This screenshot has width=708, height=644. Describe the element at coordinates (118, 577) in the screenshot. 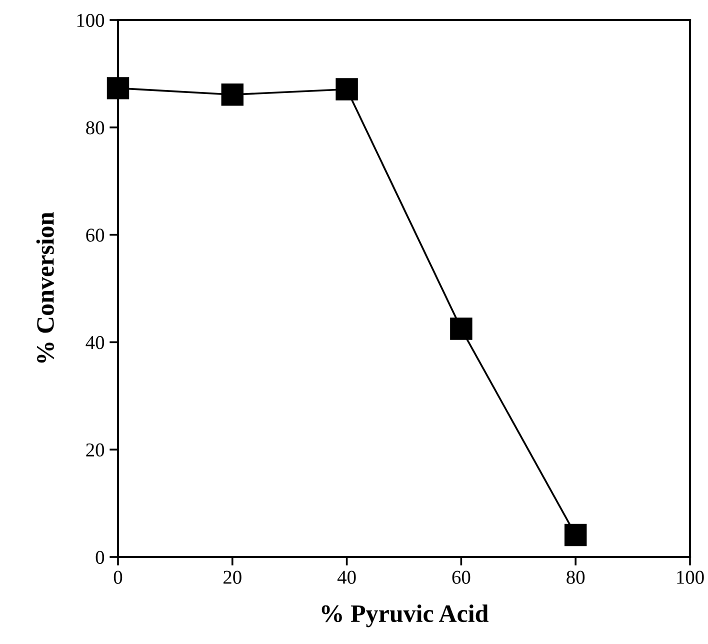

I see `x-tick-label: 0` at that location.